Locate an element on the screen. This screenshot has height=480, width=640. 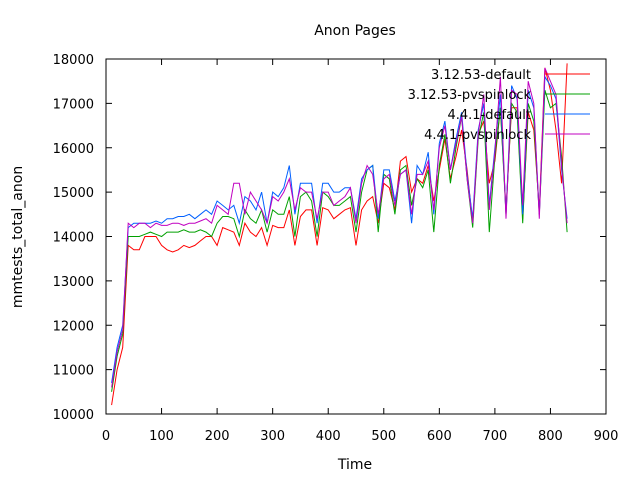
chart-title: Anon Pages is located at coordinates (355, 31).